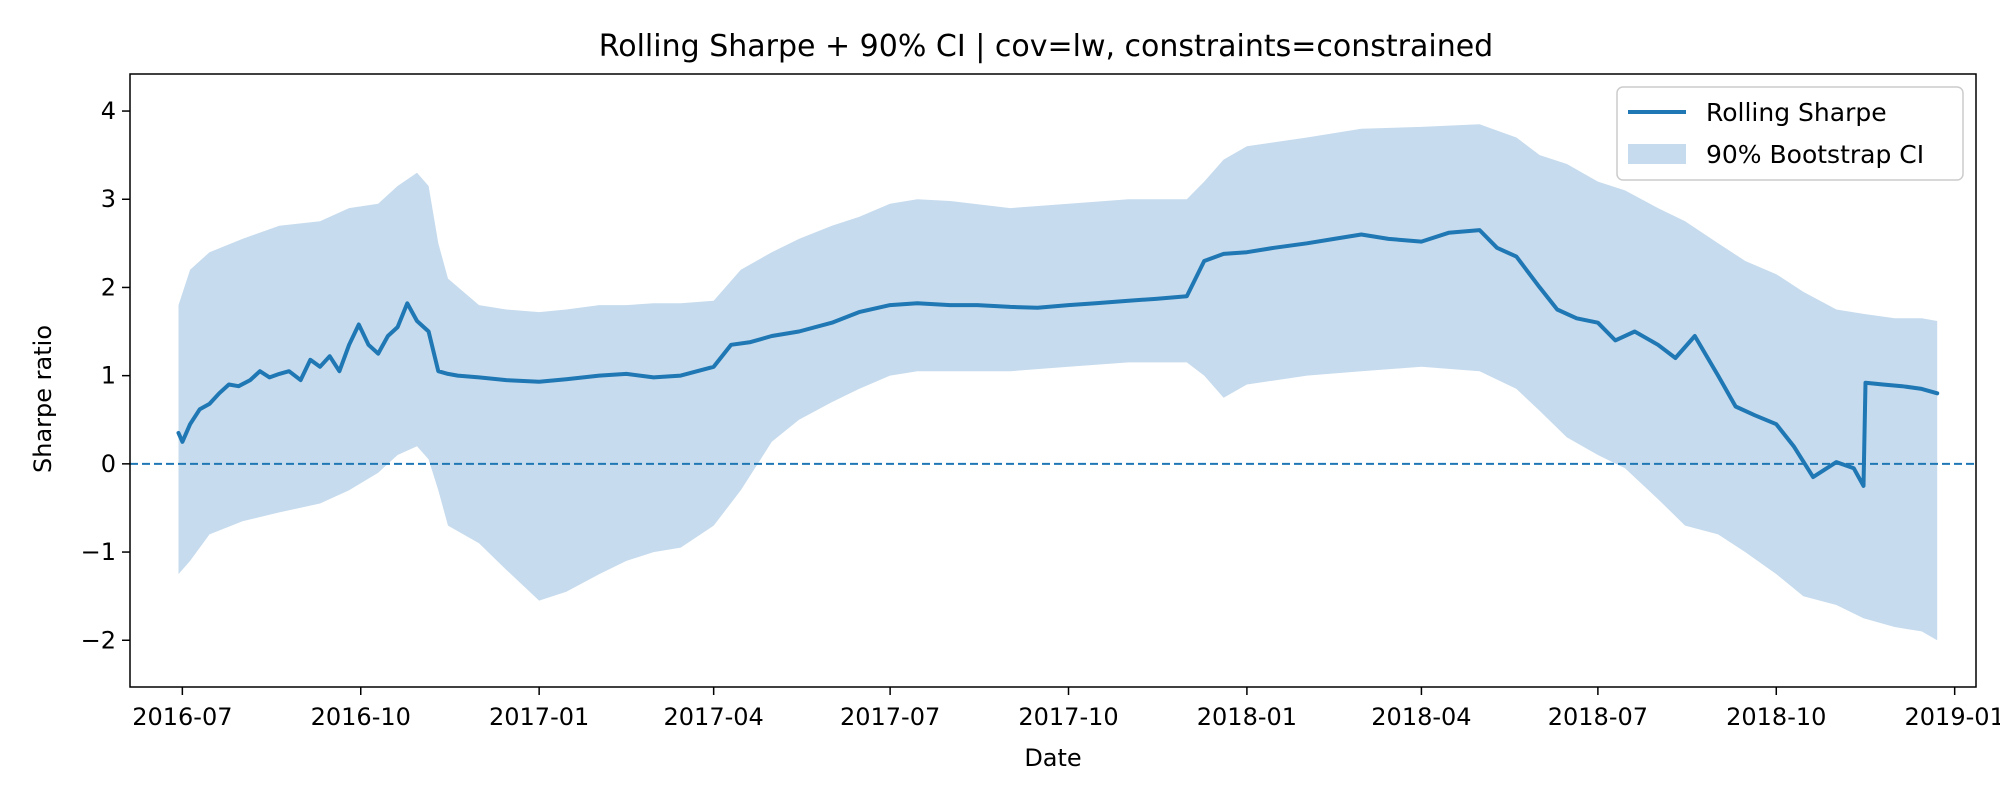 Image resolution: width=2000 pixels, height=800 pixels. I want to click on legend-label-bootstrap-ci: 90% Bootstrap CI, so click(1815, 154).